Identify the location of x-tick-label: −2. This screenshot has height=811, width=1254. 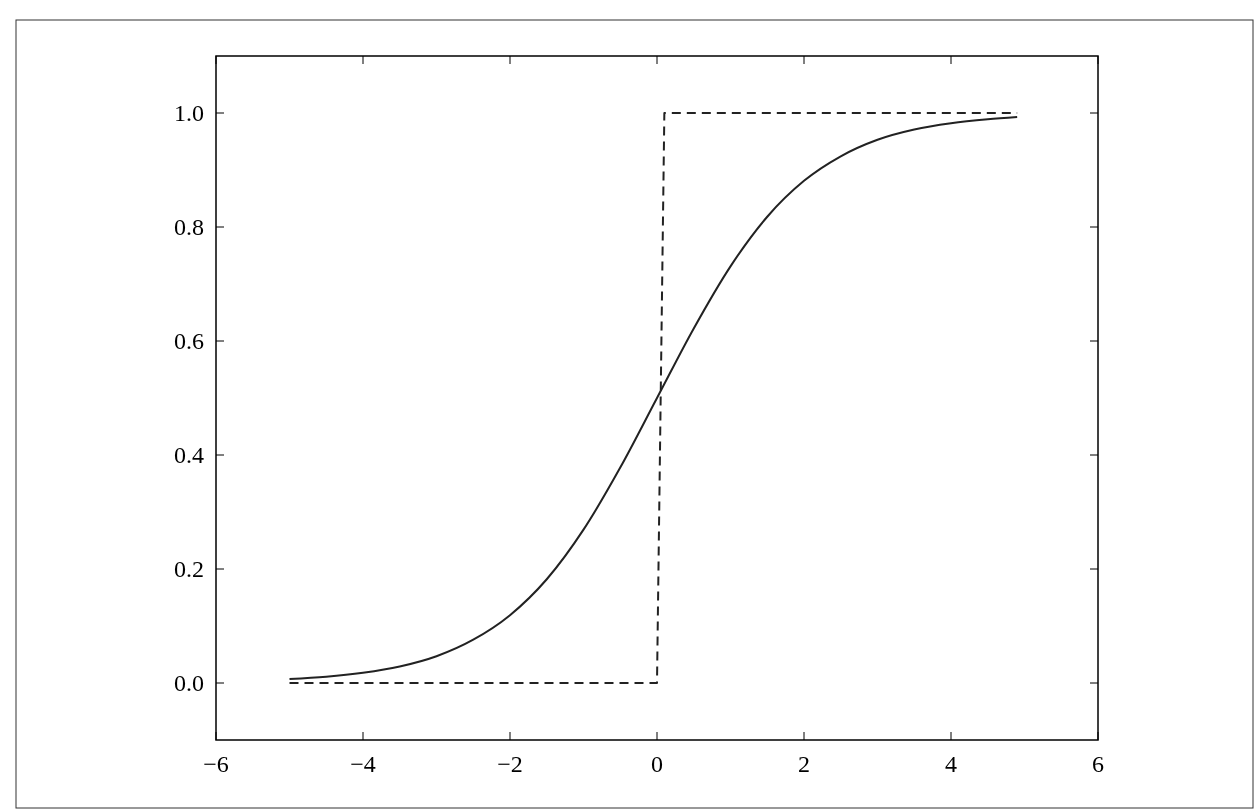
(510, 764).